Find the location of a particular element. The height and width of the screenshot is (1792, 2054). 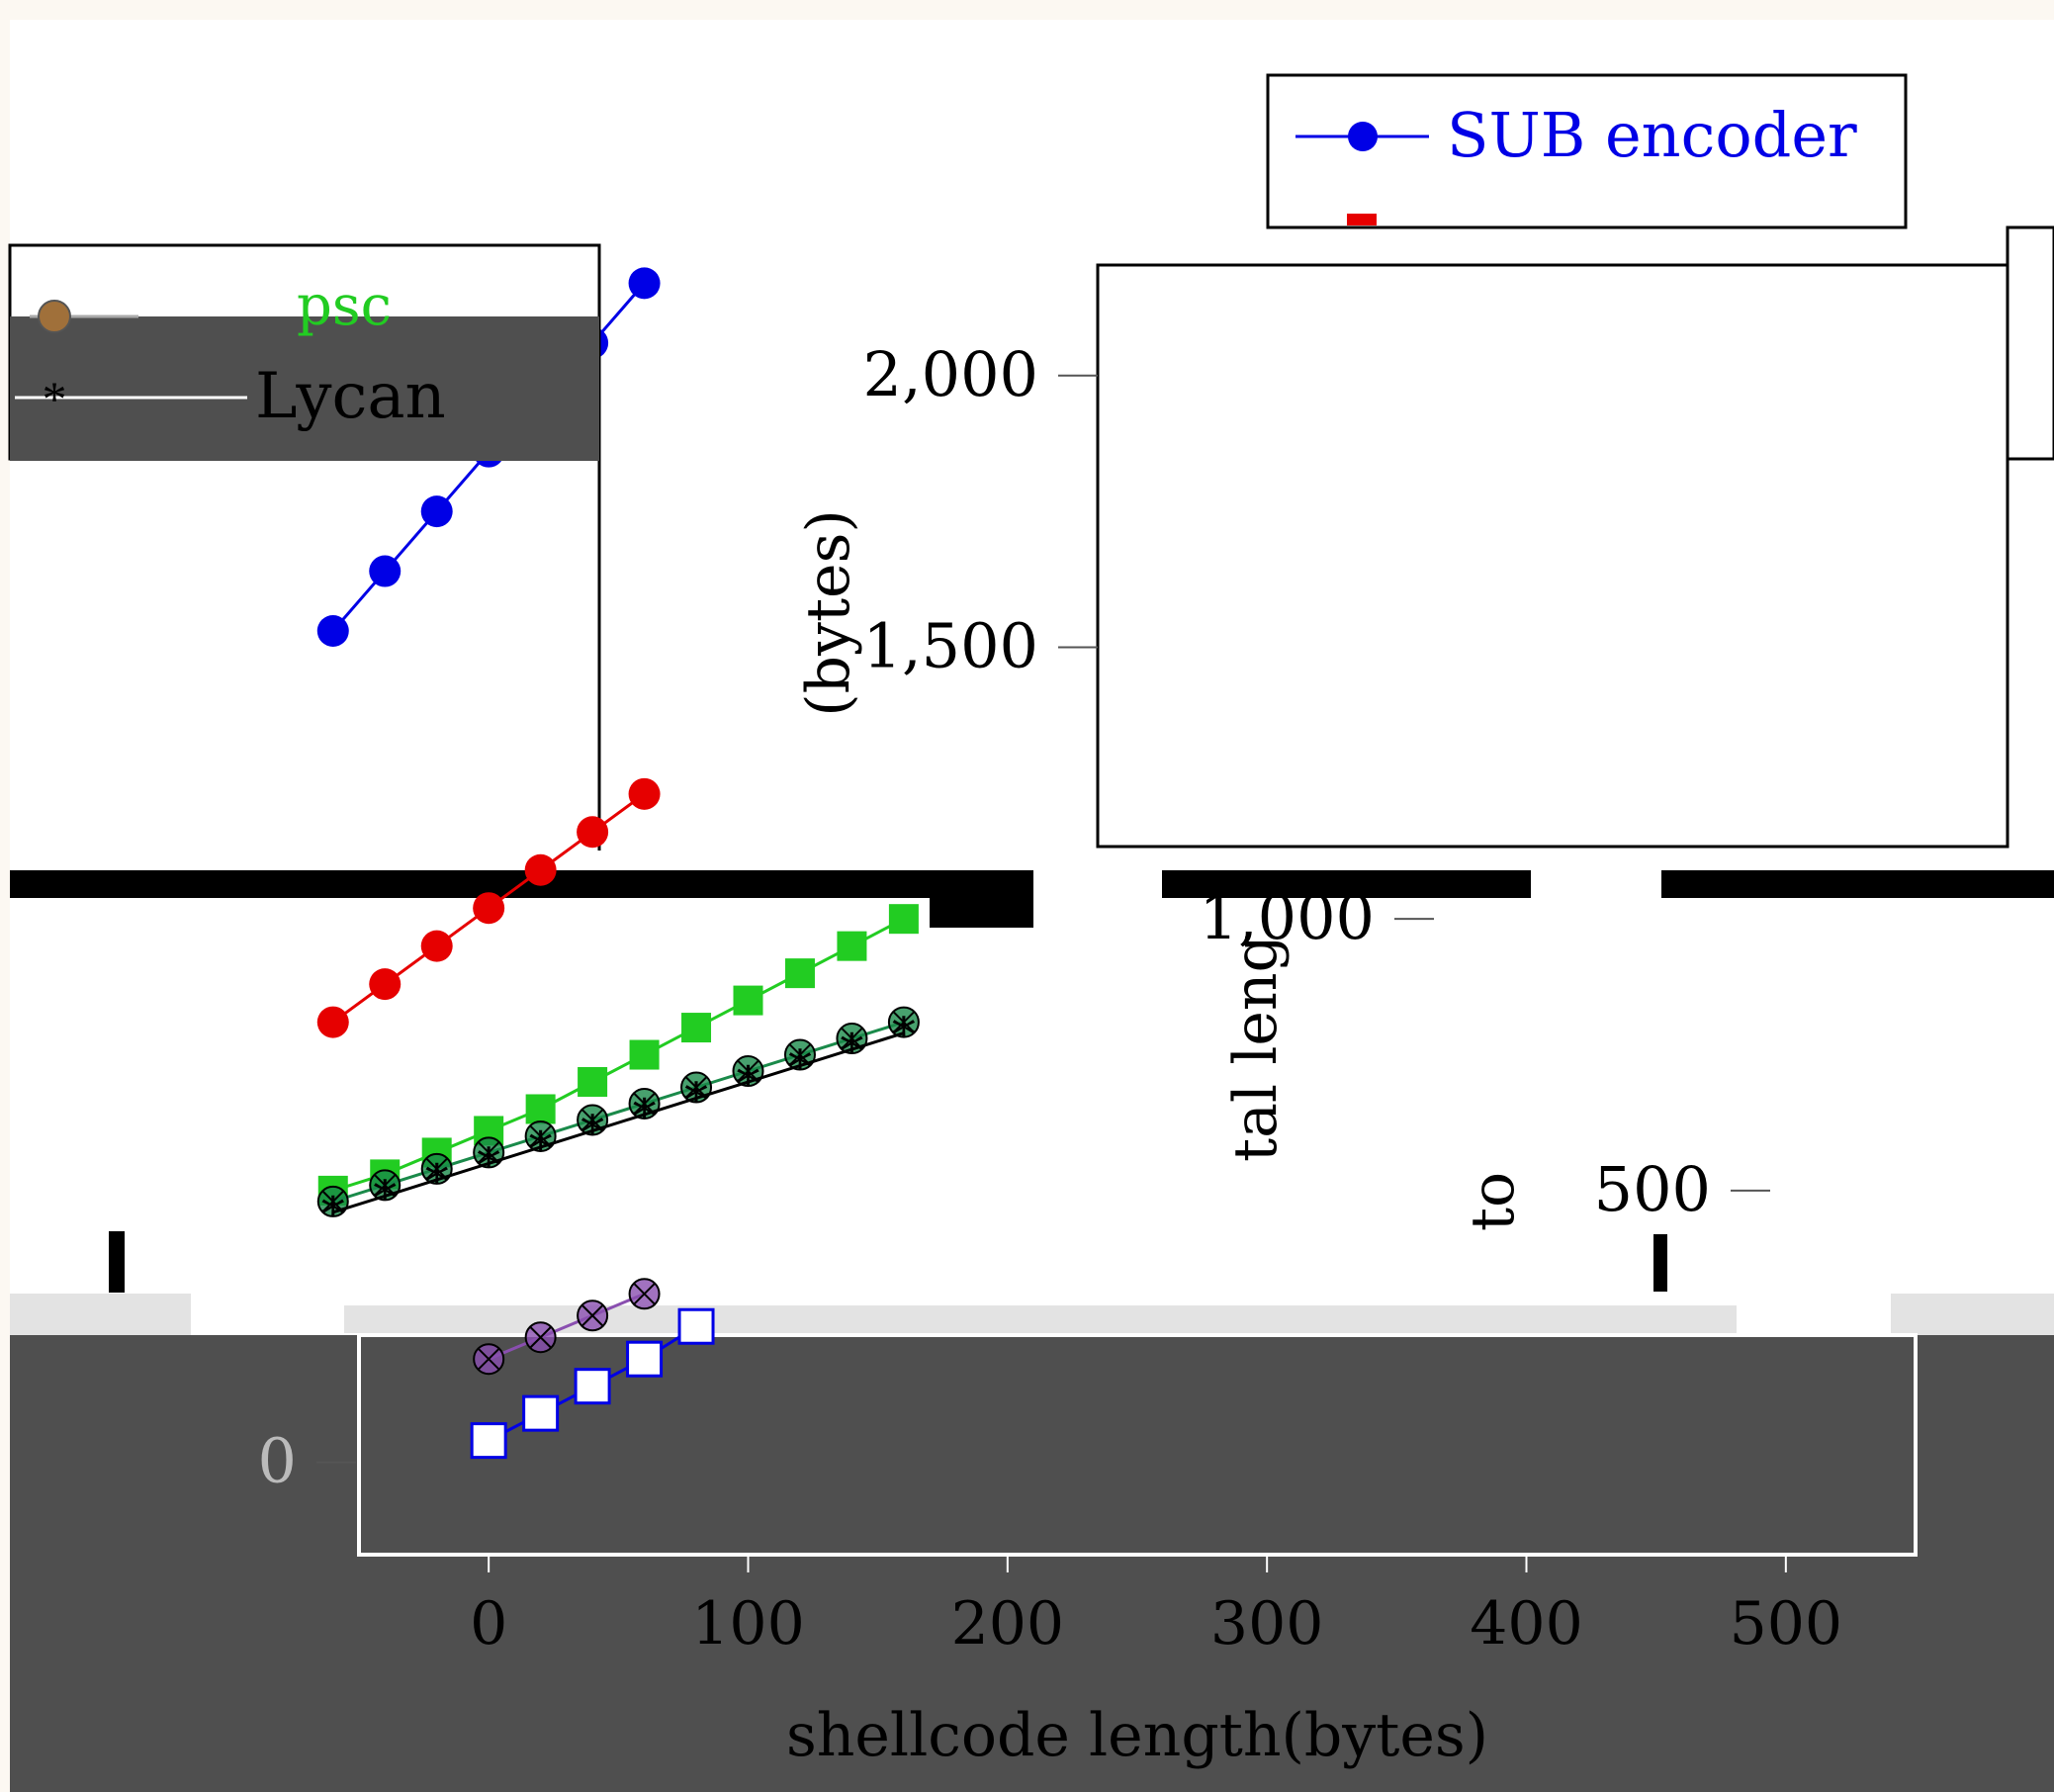

series-5-point-2-cross is located at coordinates (592, 1315).